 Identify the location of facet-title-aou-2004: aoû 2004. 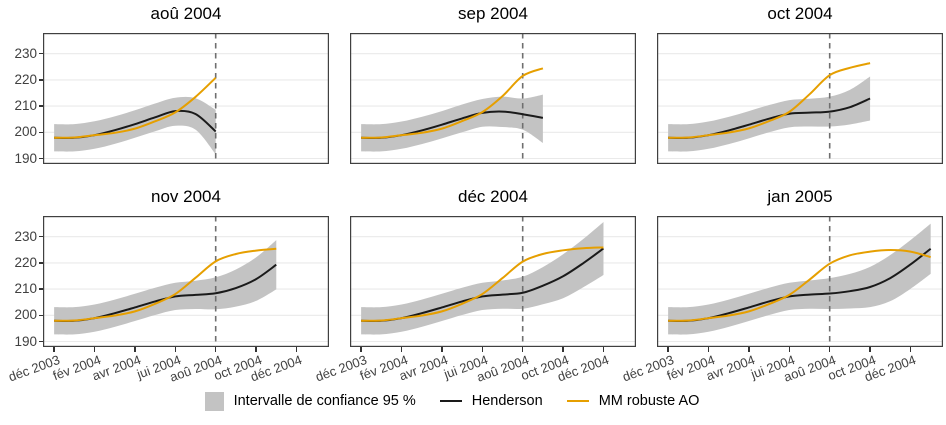
(186, 13).